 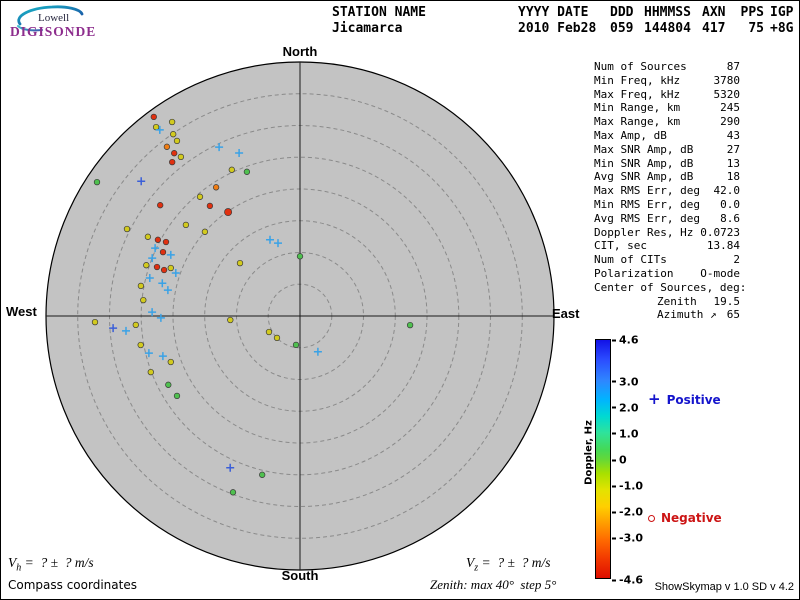 I want to click on vz-value: = ? ± ? m/s, so click(x=514, y=562).